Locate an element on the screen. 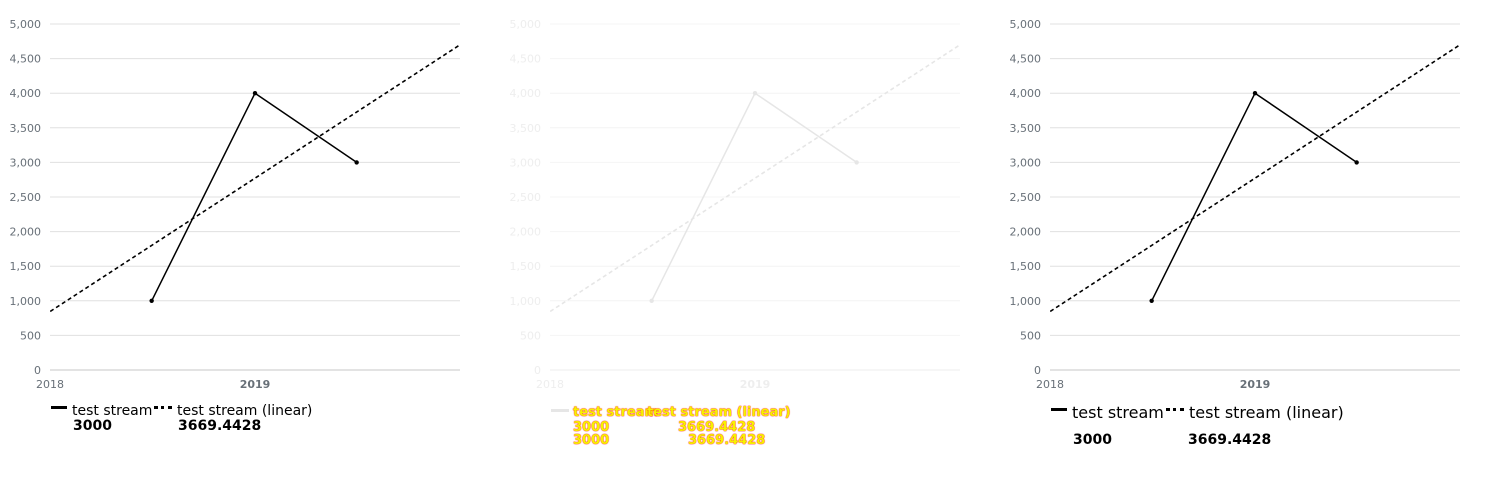 This screenshot has width=1500, height=500. legend-value-b-1: 3000 is located at coordinates (591, 440).